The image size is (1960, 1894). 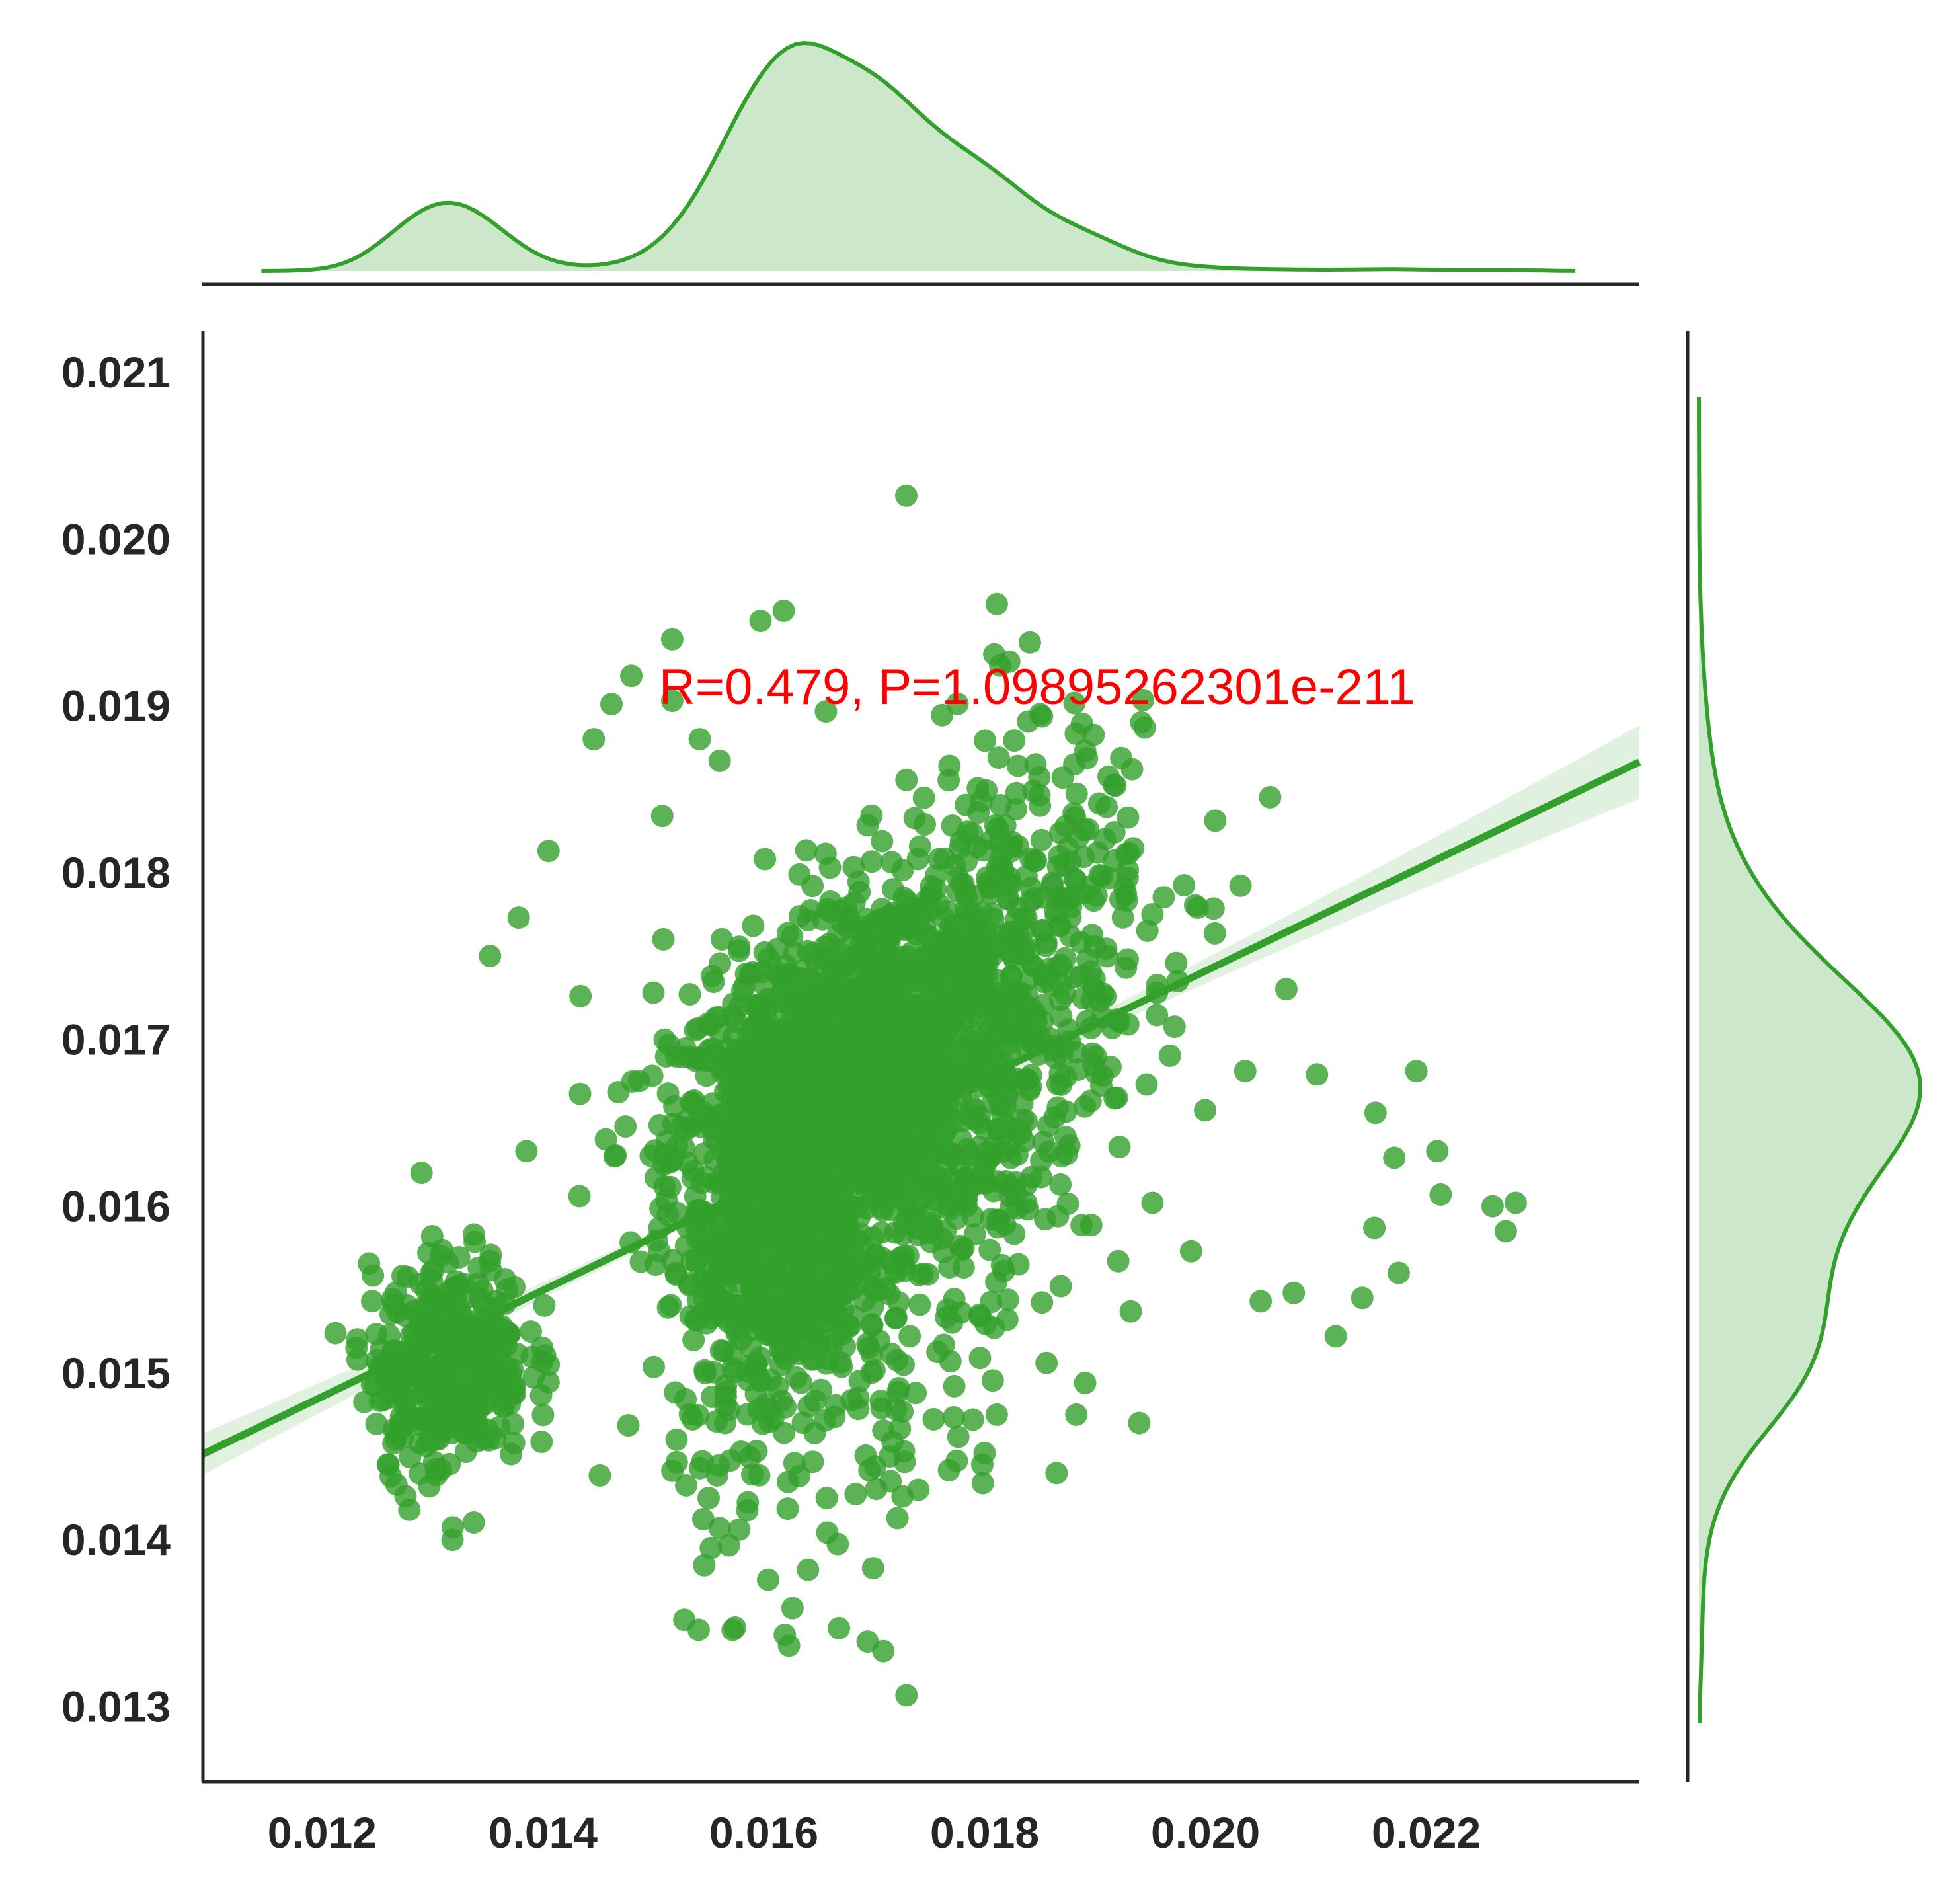 I want to click on y-tick-label: 0.016, so click(x=116, y=1206).